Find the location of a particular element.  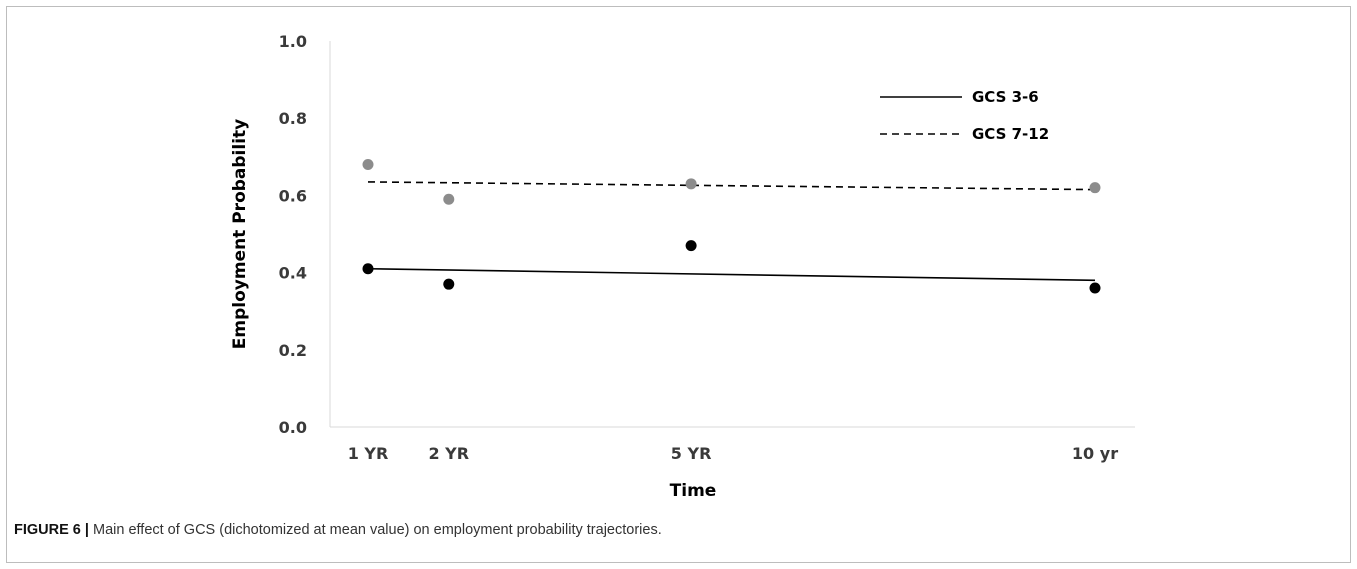

y-tick-label: 1.0 is located at coordinates (293, 41).